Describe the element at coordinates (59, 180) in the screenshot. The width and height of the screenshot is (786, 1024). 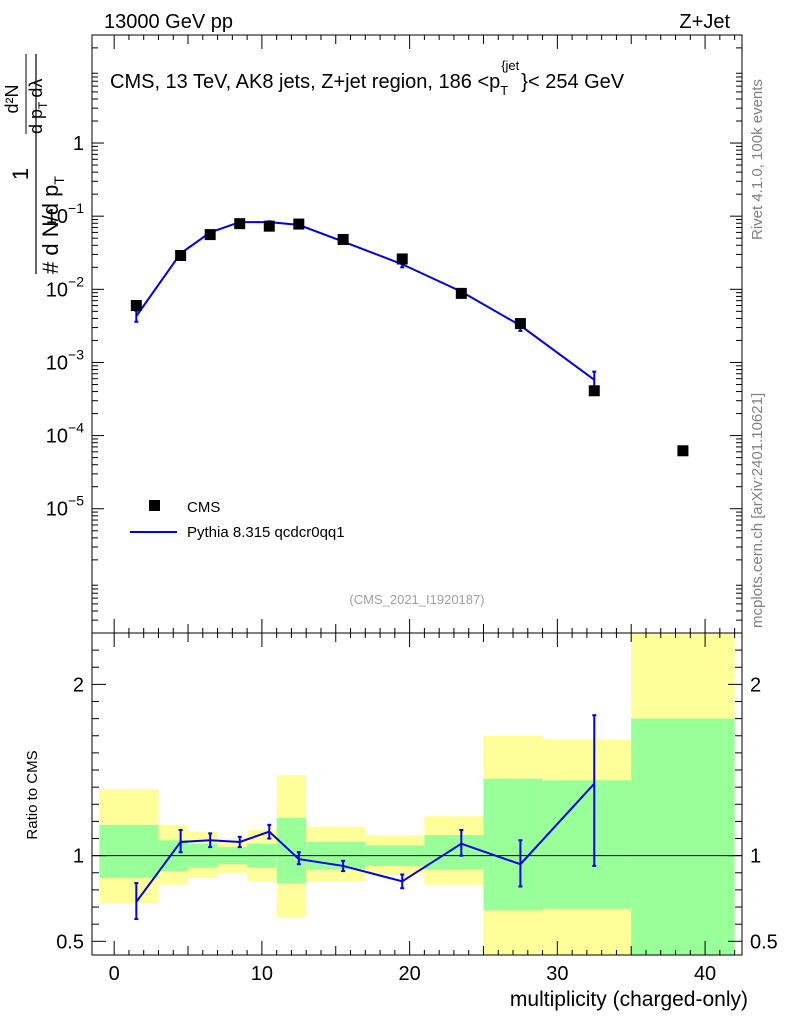
I see `ylabel-T: T` at that location.